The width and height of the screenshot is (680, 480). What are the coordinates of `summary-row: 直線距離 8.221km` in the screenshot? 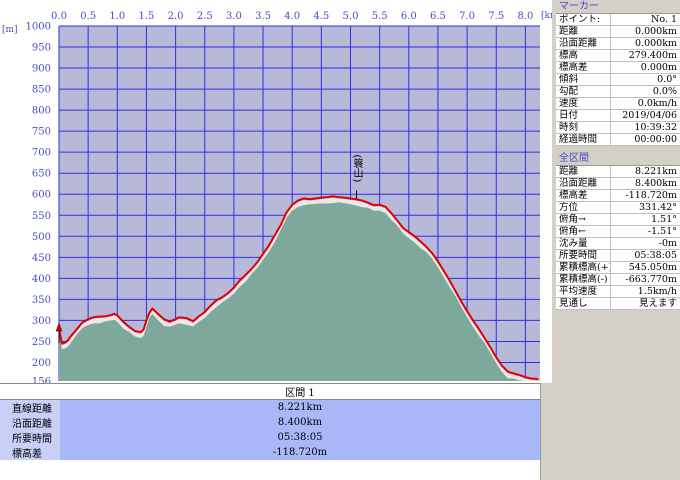 It's located at (270, 407).